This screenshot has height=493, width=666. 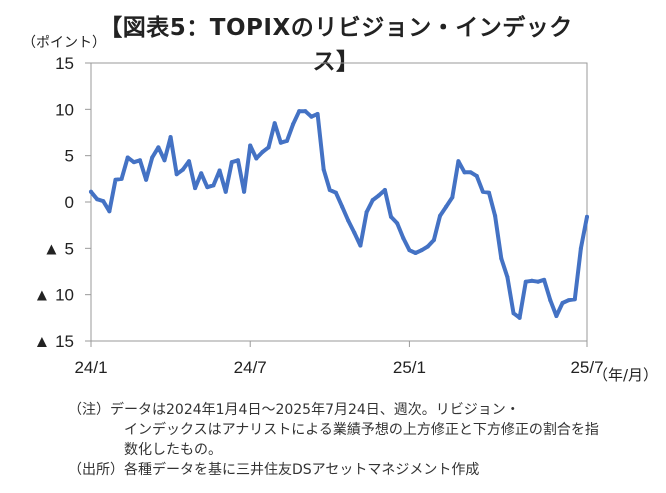 What do you see at coordinates (339, 359) in the screenshot?
I see `x-axis-ticks: 24/1 24/7 25/1 25/7` at bounding box center [339, 359].